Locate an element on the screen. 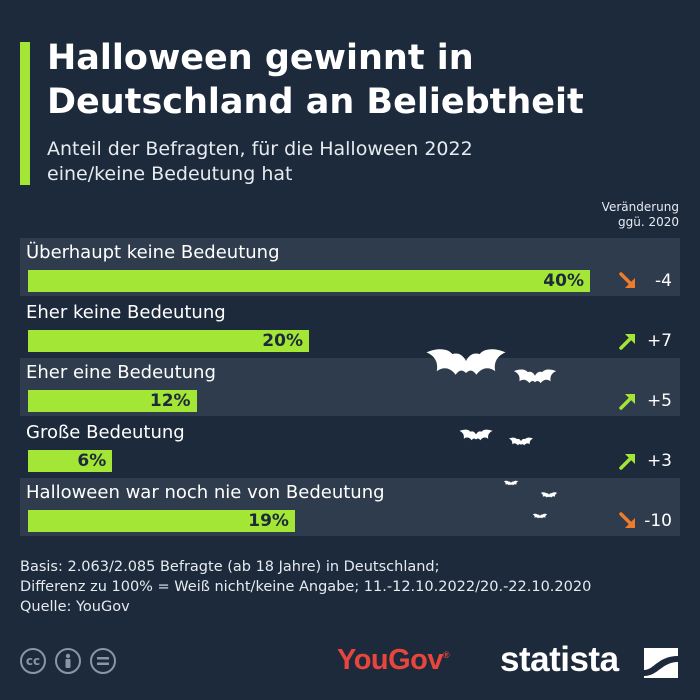 The image size is (700, 700). bar: 40% is located at coordinates (309, 281).